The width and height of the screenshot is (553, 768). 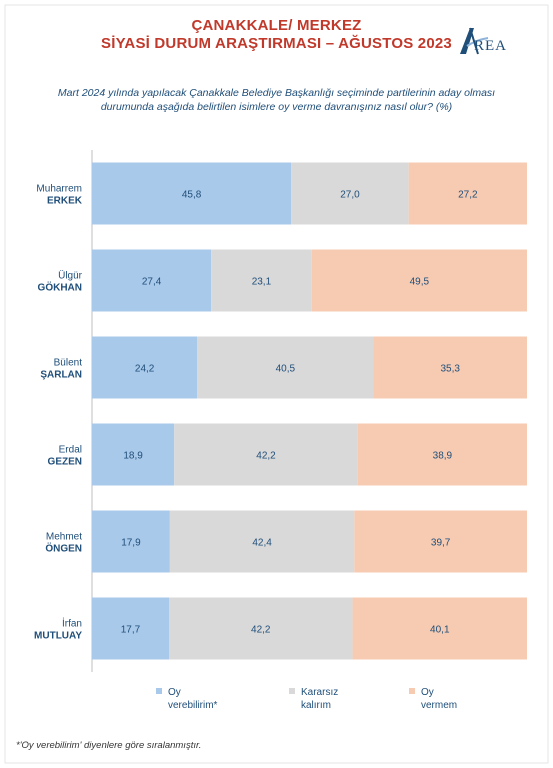 What do you see at coordinates (68, 363) in the screenshot?
I see `category-label-line1: Bülent` at bounding box center [68, 363].